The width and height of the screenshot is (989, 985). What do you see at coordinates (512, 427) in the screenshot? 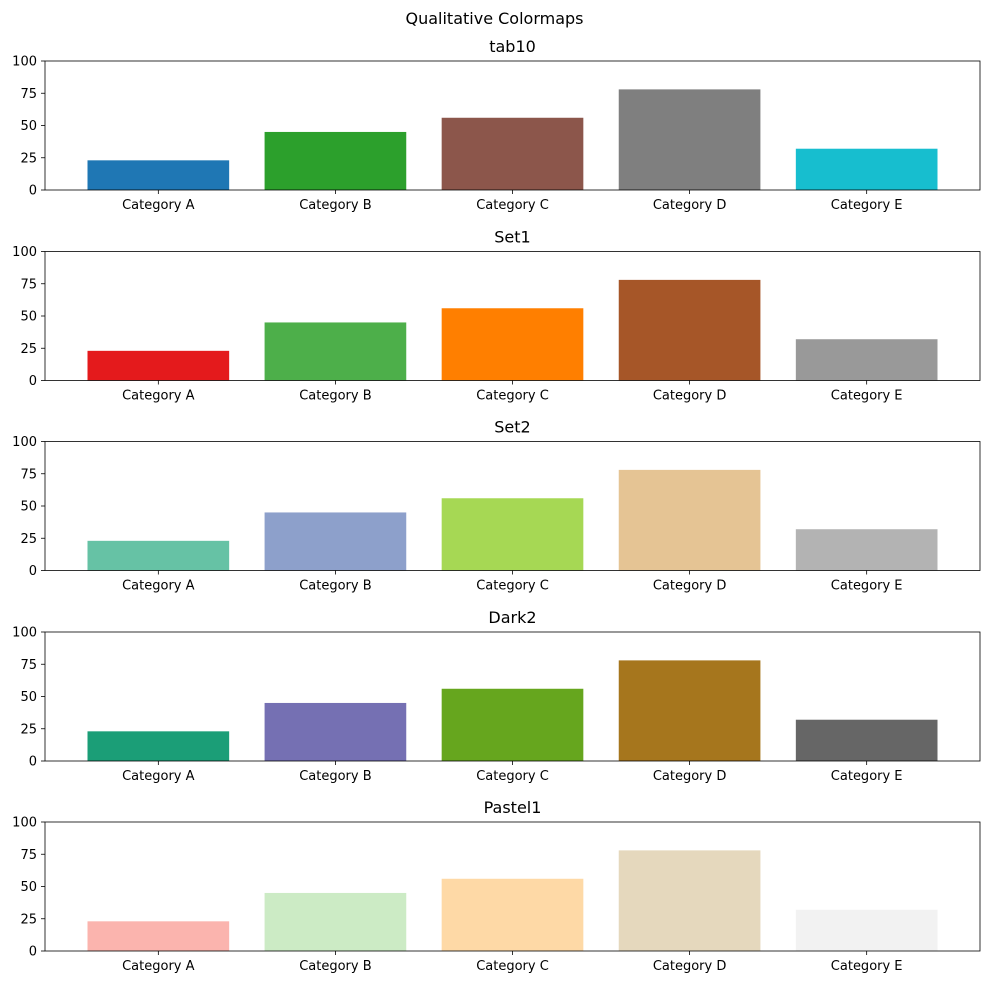
I see `subplot-title: Set2` at bounding box center [512, 427].